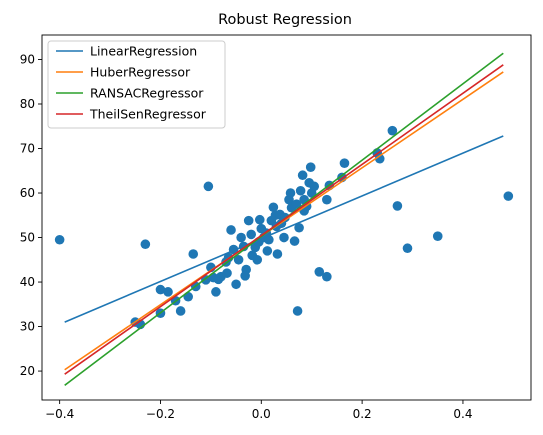 The image size is (543, 435). Describe the element at coordinates (27, 327) in the screenshot. I see `y-tick-label: 30` at that location.